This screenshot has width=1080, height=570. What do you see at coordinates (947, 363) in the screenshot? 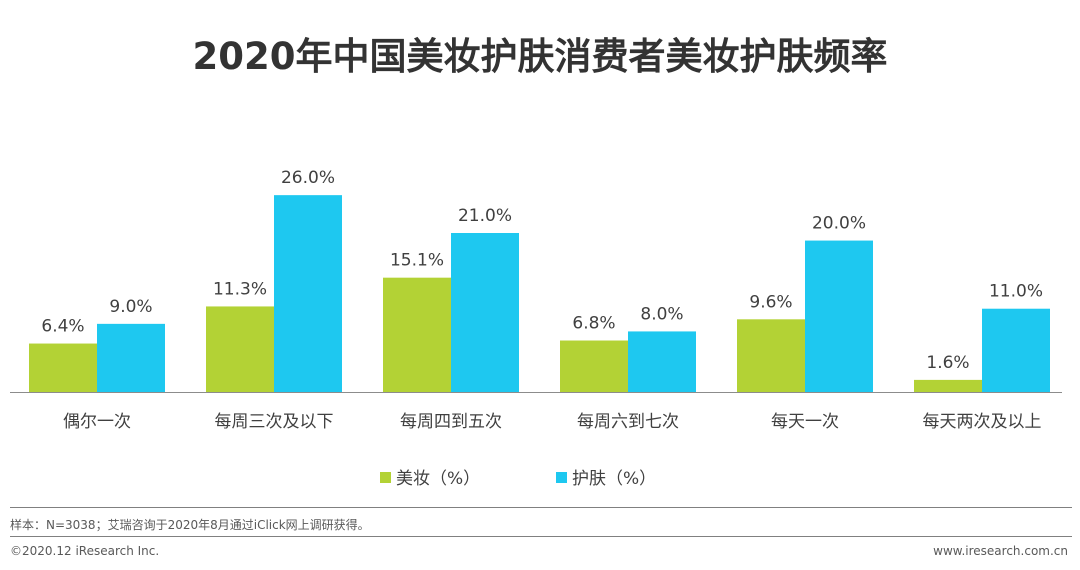
I see `data-label-makeup-5: 1.6%` at bounding box center [947, 363].